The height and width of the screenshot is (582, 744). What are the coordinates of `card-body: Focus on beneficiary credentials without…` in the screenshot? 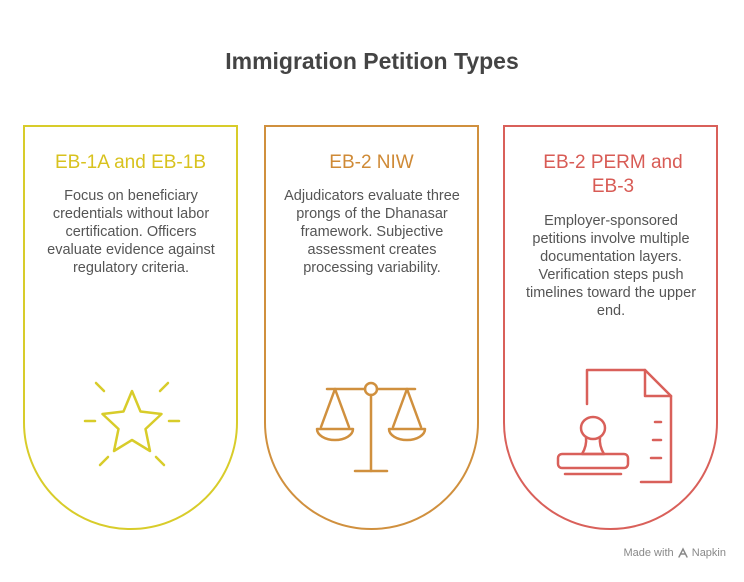 It's located at (131, 232).